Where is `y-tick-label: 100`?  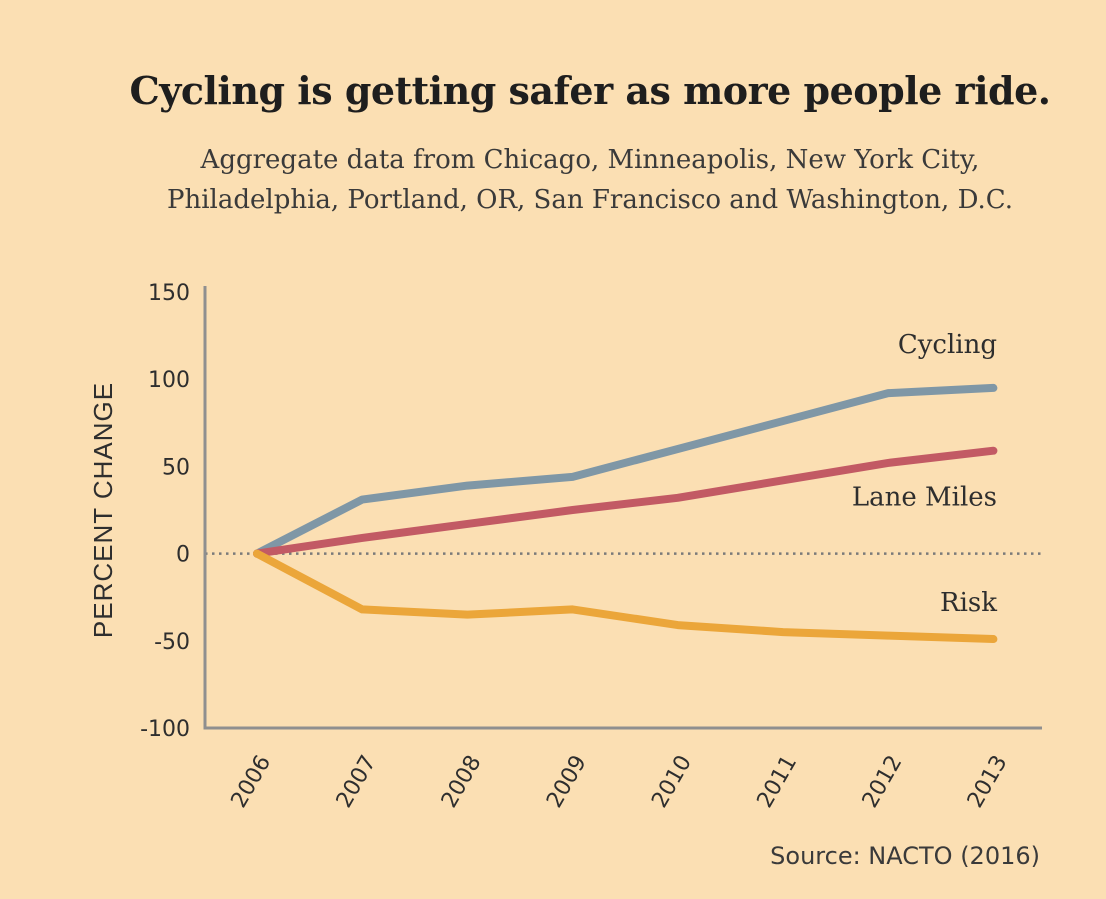
y-tick-label: 100 is located at coordinates (169, 380).